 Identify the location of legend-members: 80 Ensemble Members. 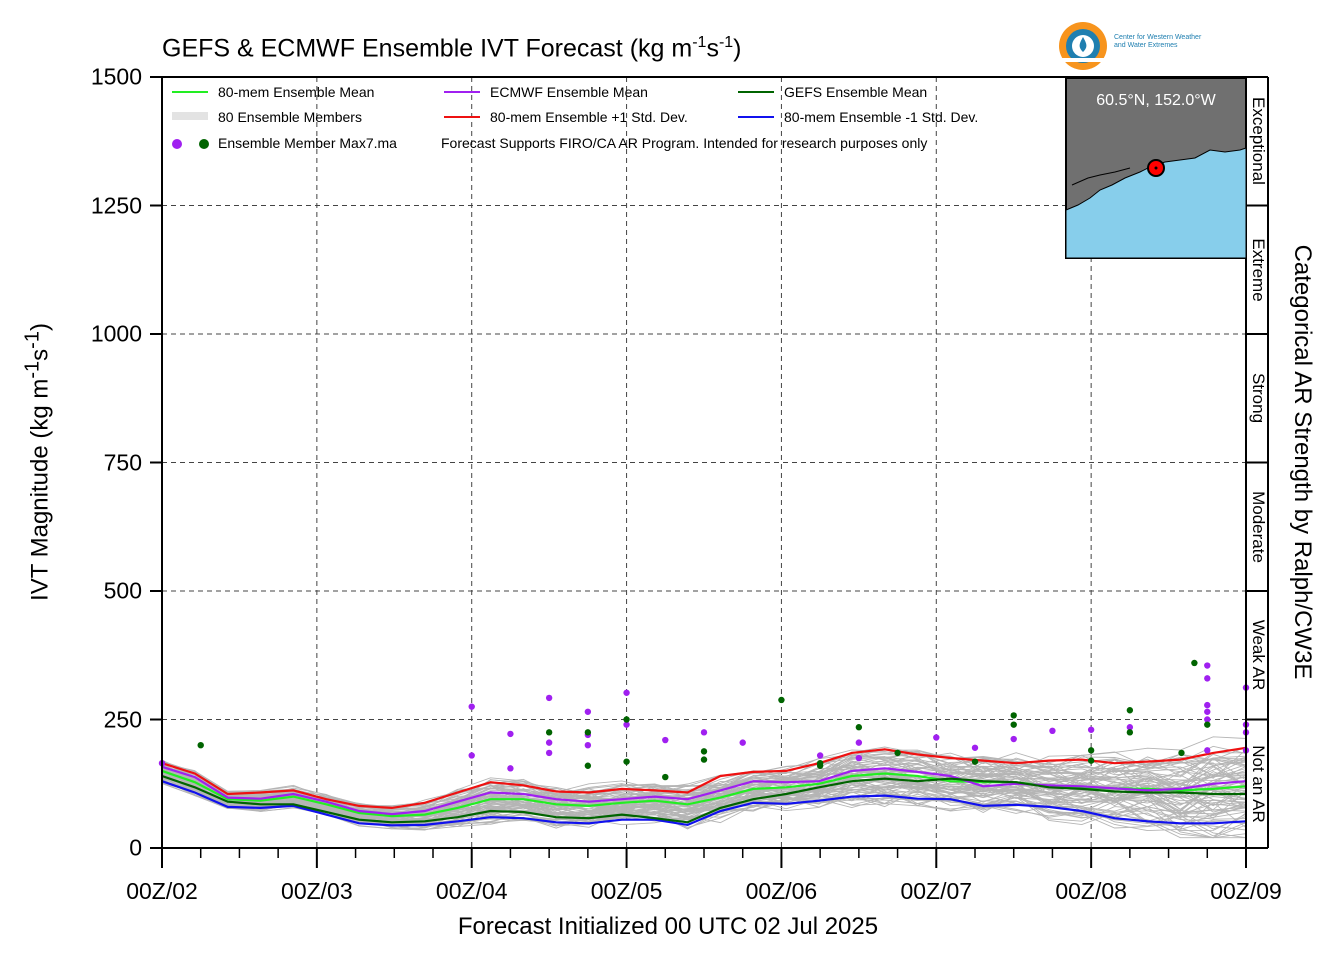
(290, 117).